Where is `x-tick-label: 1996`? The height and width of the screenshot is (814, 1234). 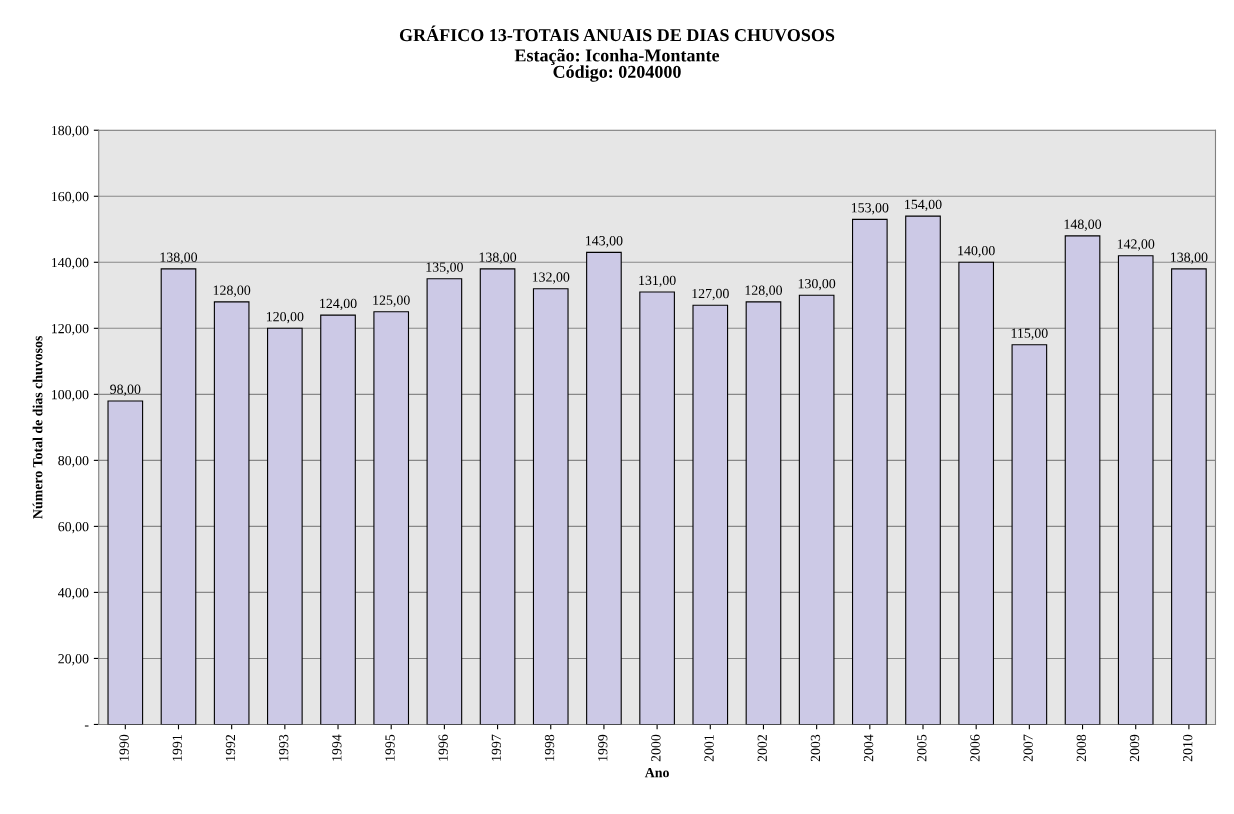 x-tick-label: 1996 is located at coordinates (443, 747).